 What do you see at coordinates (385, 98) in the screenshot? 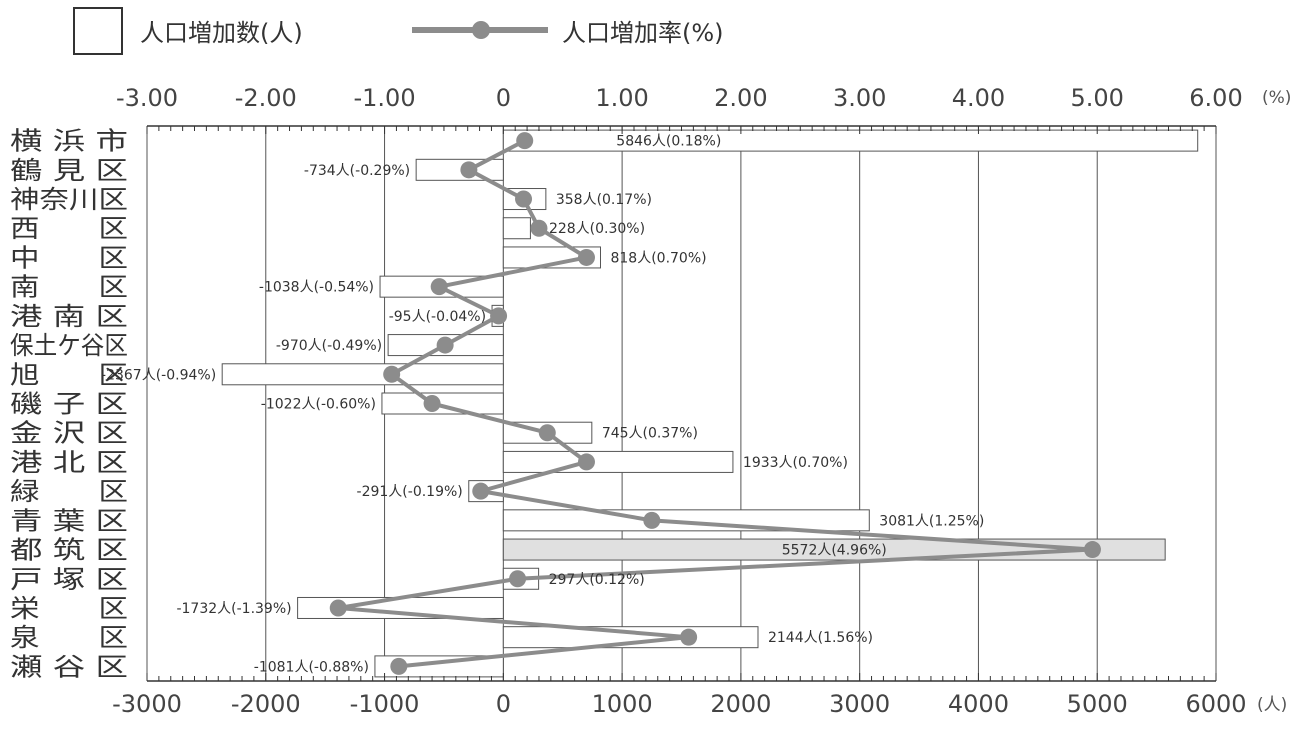
I see `top-tick-label: -1.00` at bounding box center [385, 98].